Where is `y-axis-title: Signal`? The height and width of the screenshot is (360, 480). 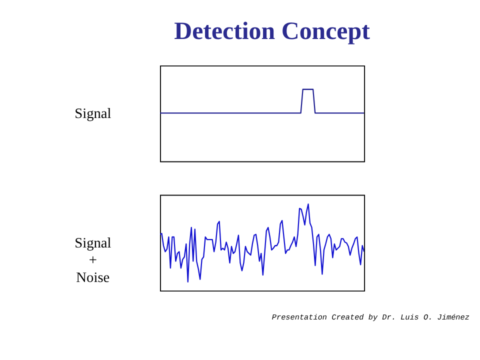
y-axis-title: Signal is located at coordinates (93, 114).